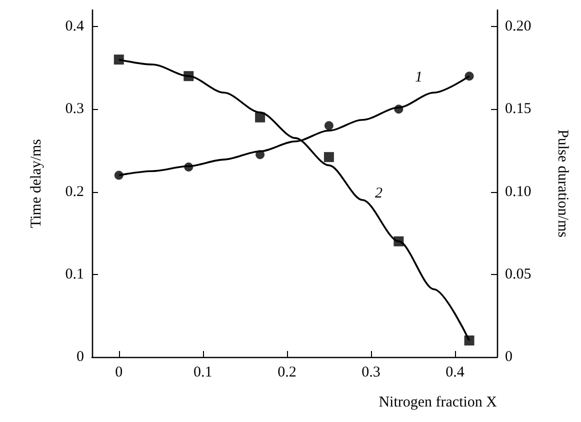 Image resolution: width=581 pixels, height=422 pixels. I want to click on x-tick-label: 0.1, so click(203, 372).